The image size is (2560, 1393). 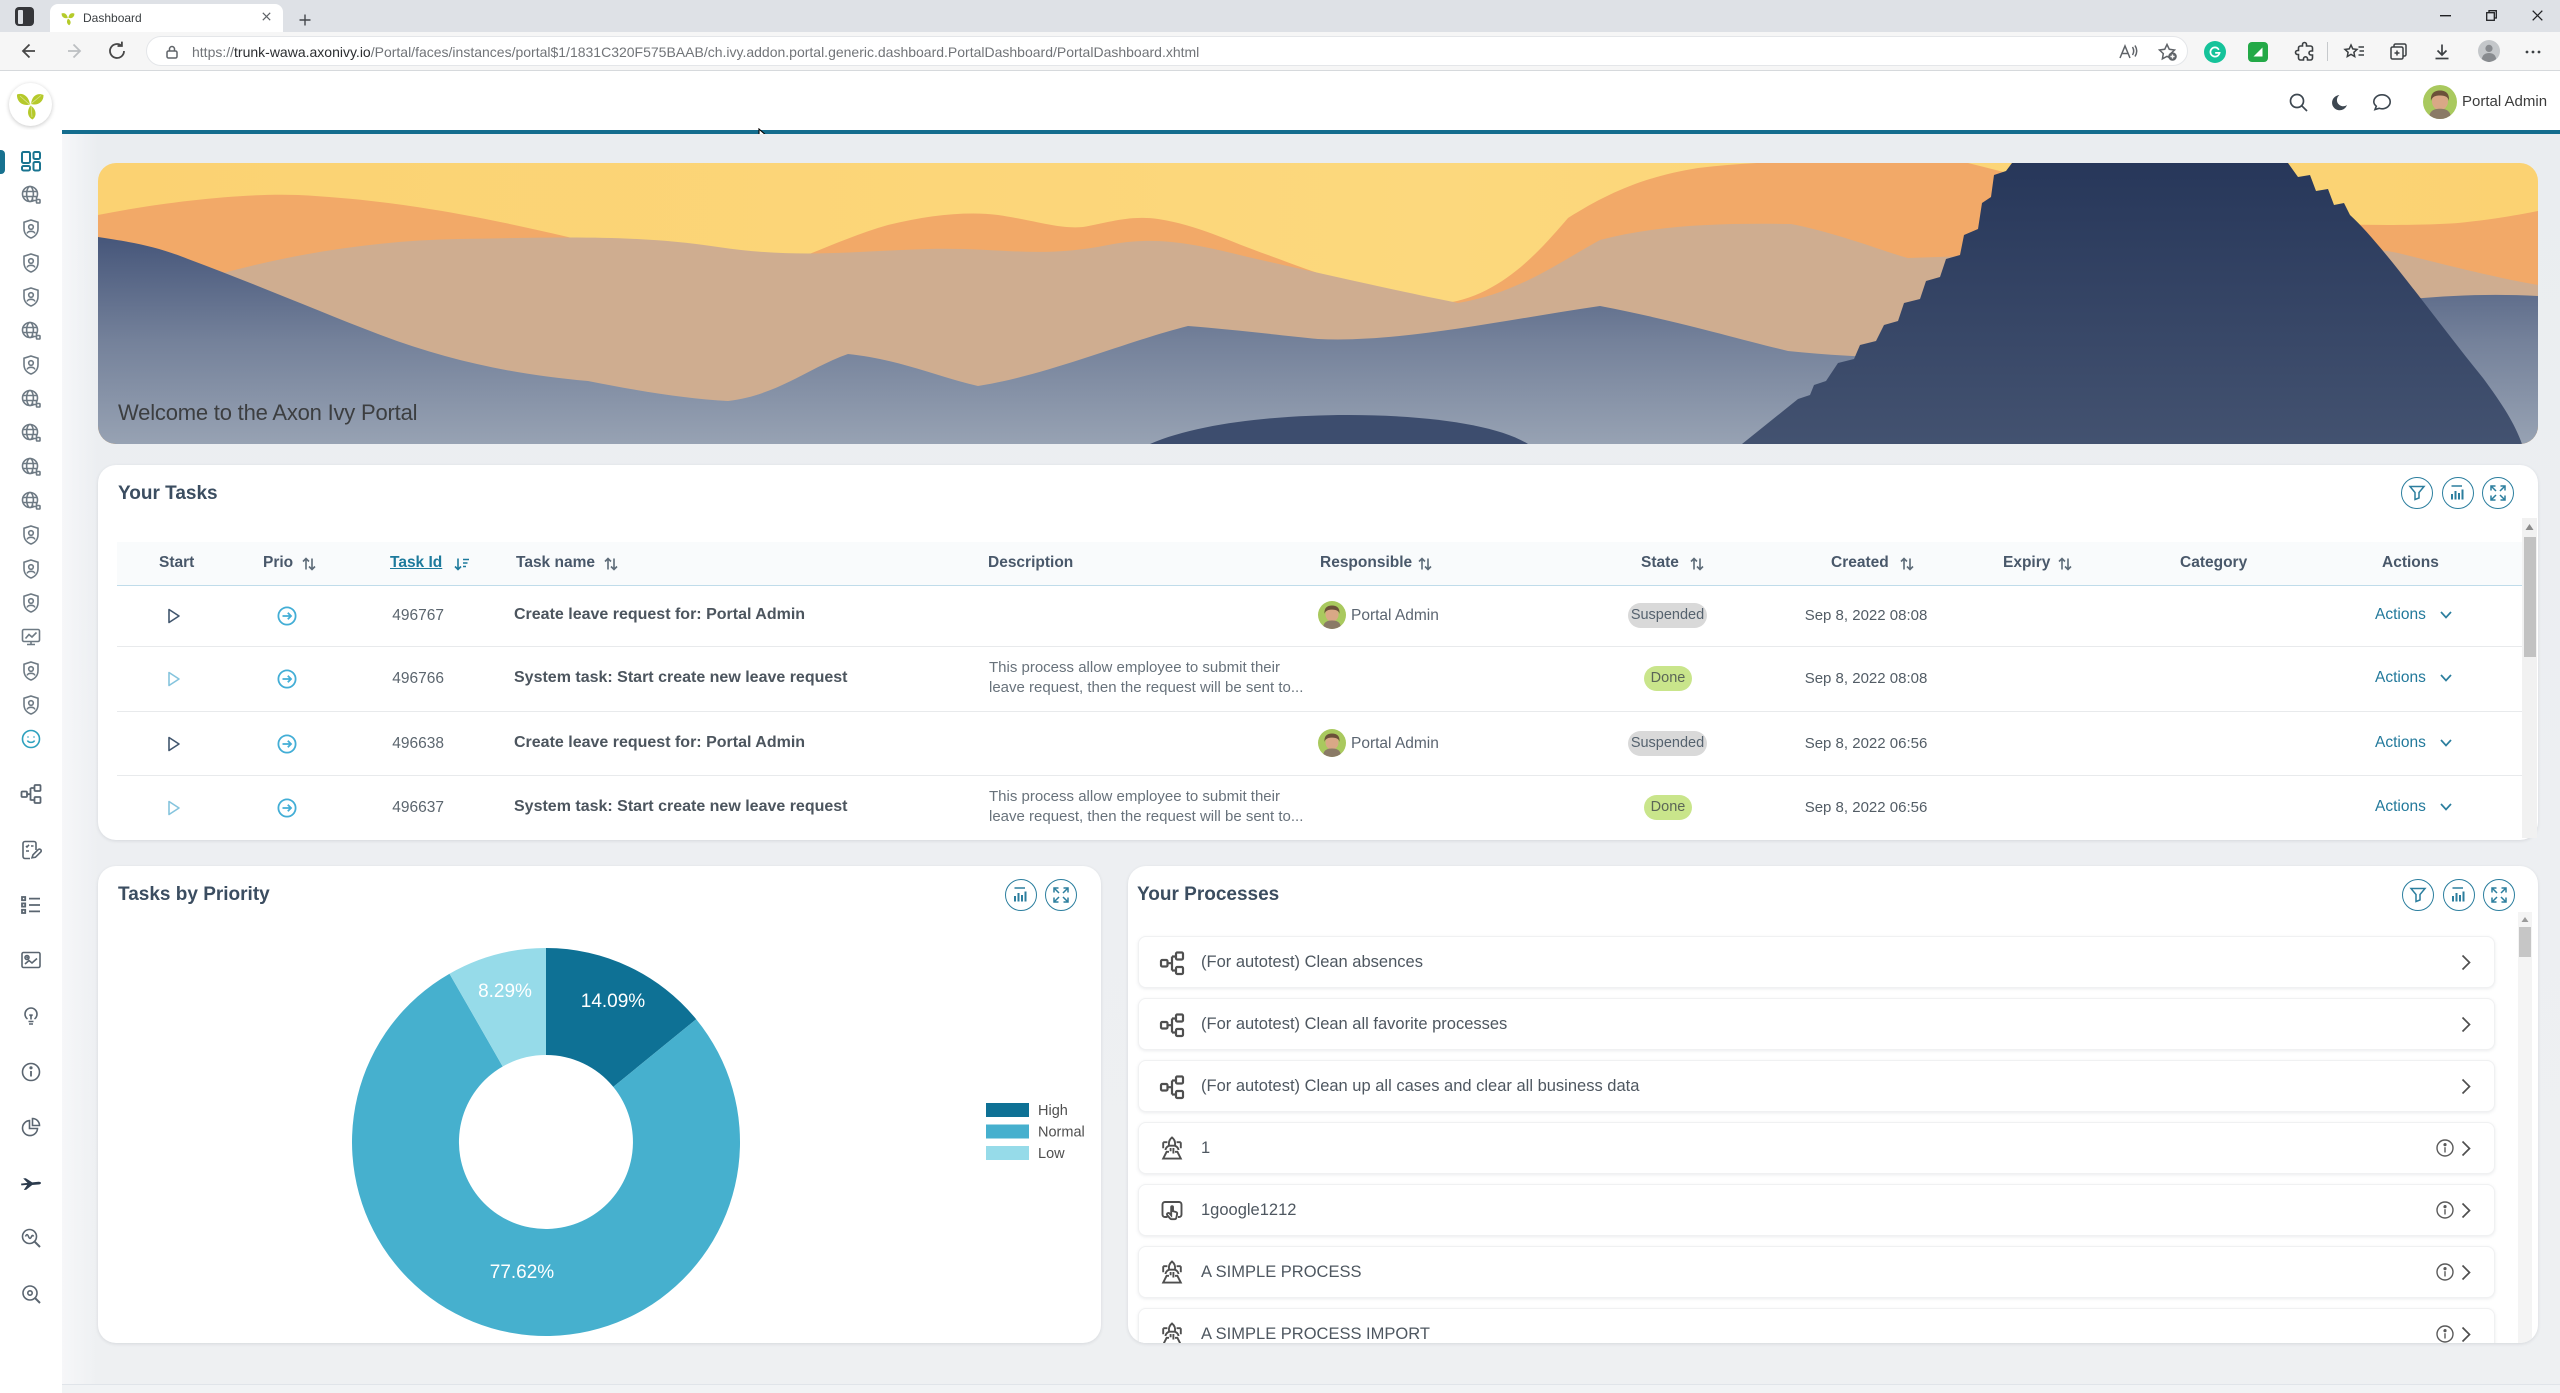 I want to click on svg-text: High, so click(x=1053, y=1111).